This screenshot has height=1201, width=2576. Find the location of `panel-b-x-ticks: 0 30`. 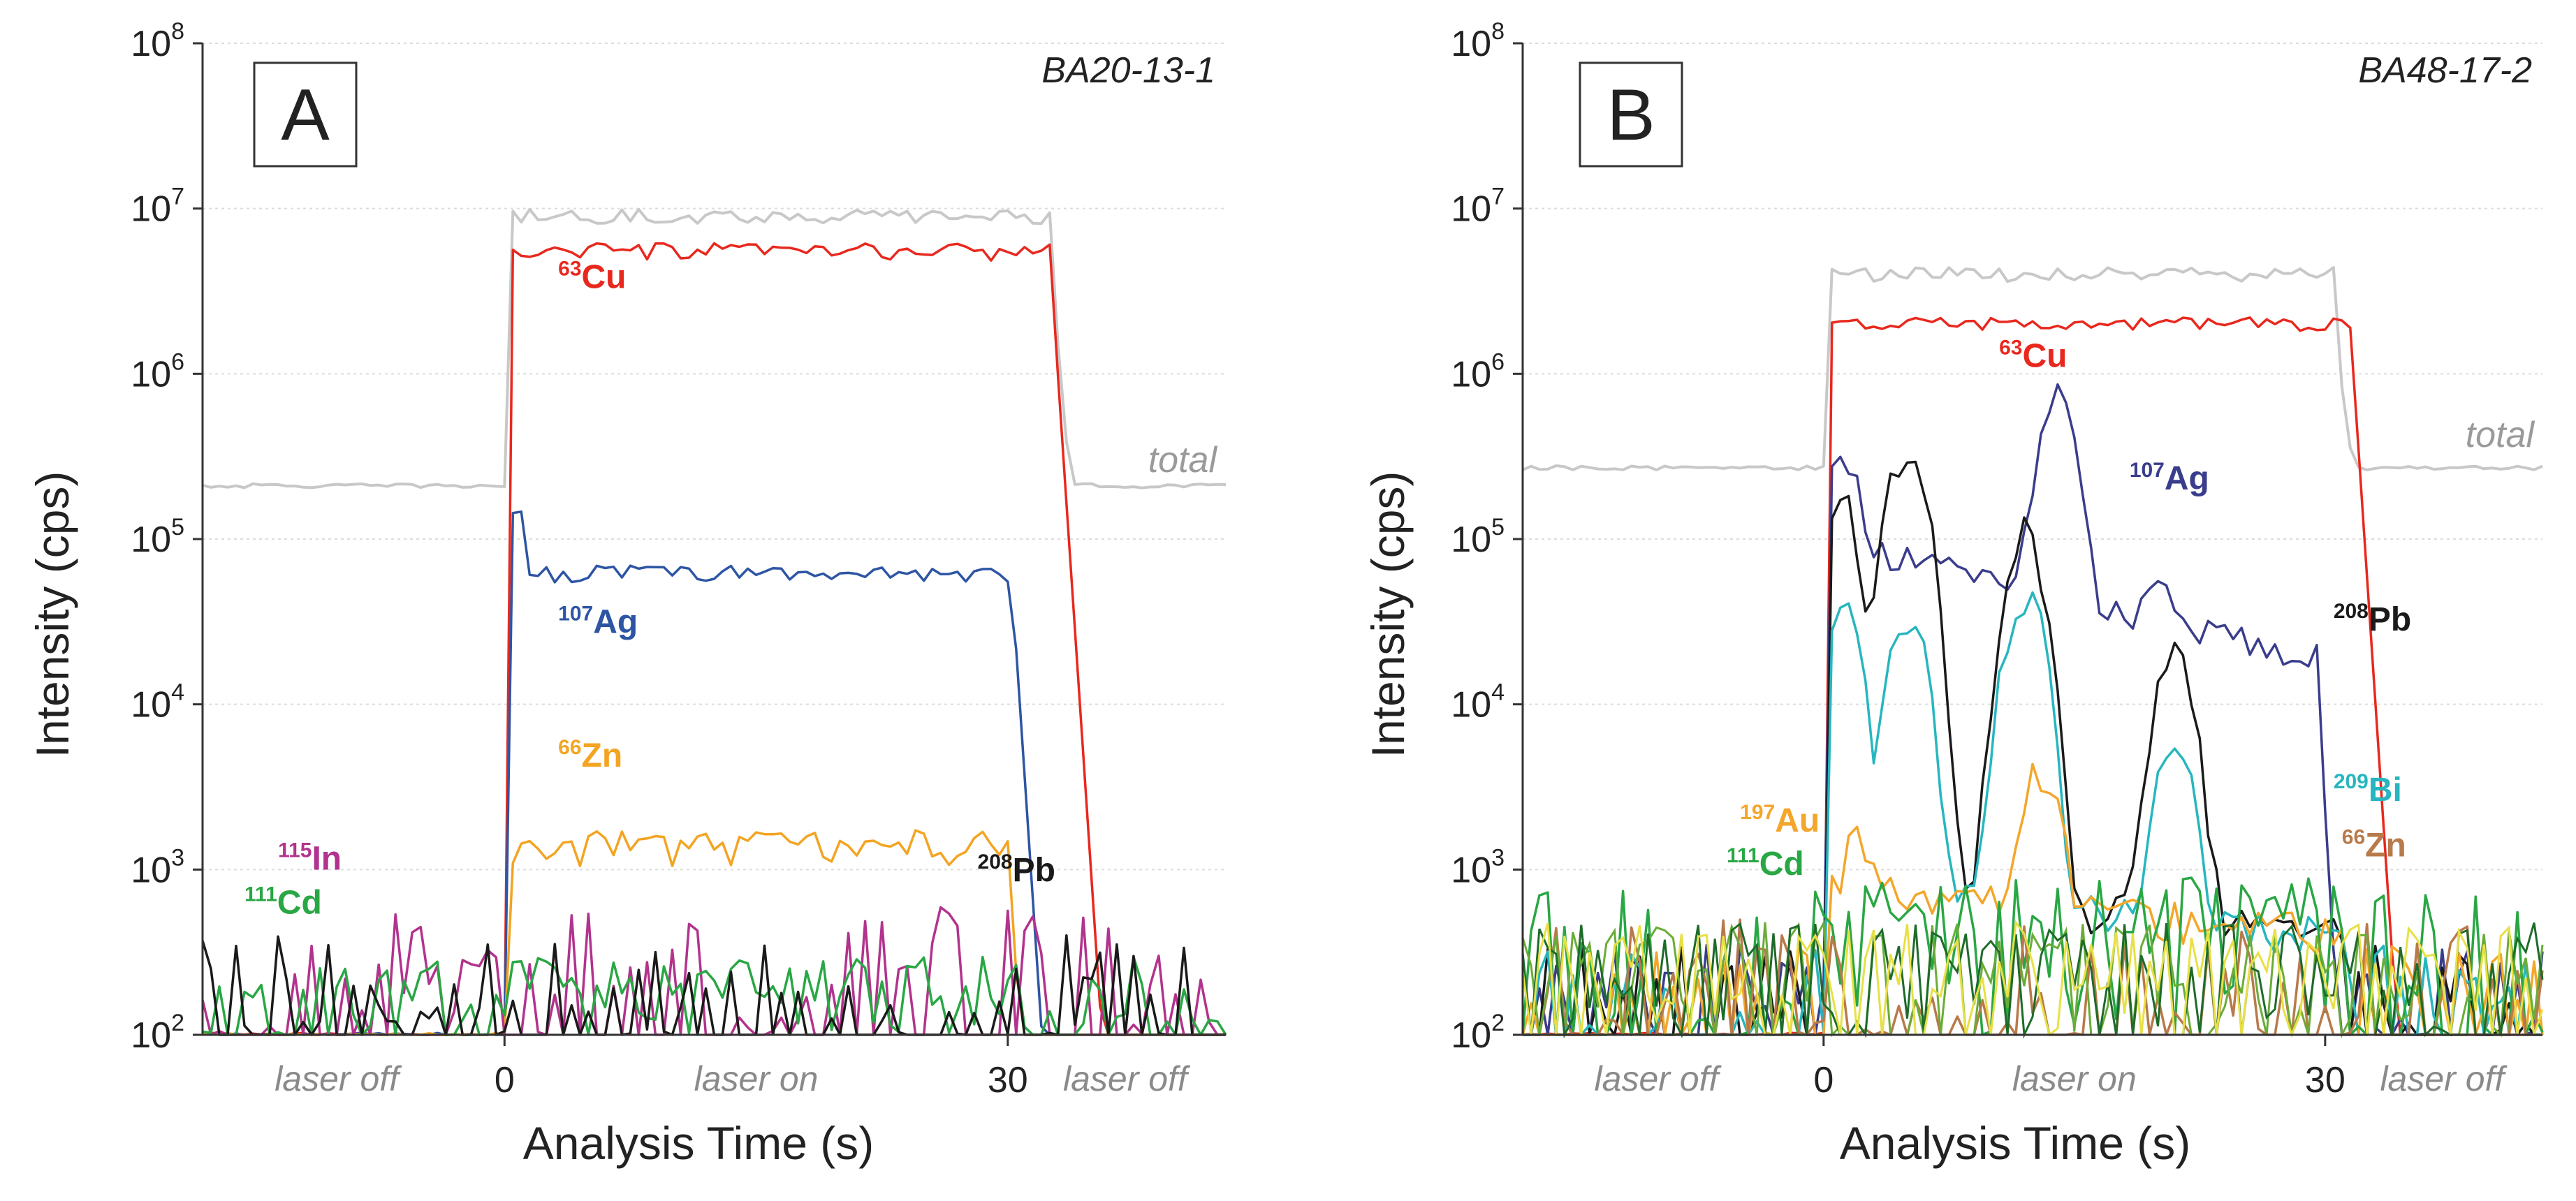

panel-b-x-ticks: 0 30 is located at coordinates (2079, 1067).